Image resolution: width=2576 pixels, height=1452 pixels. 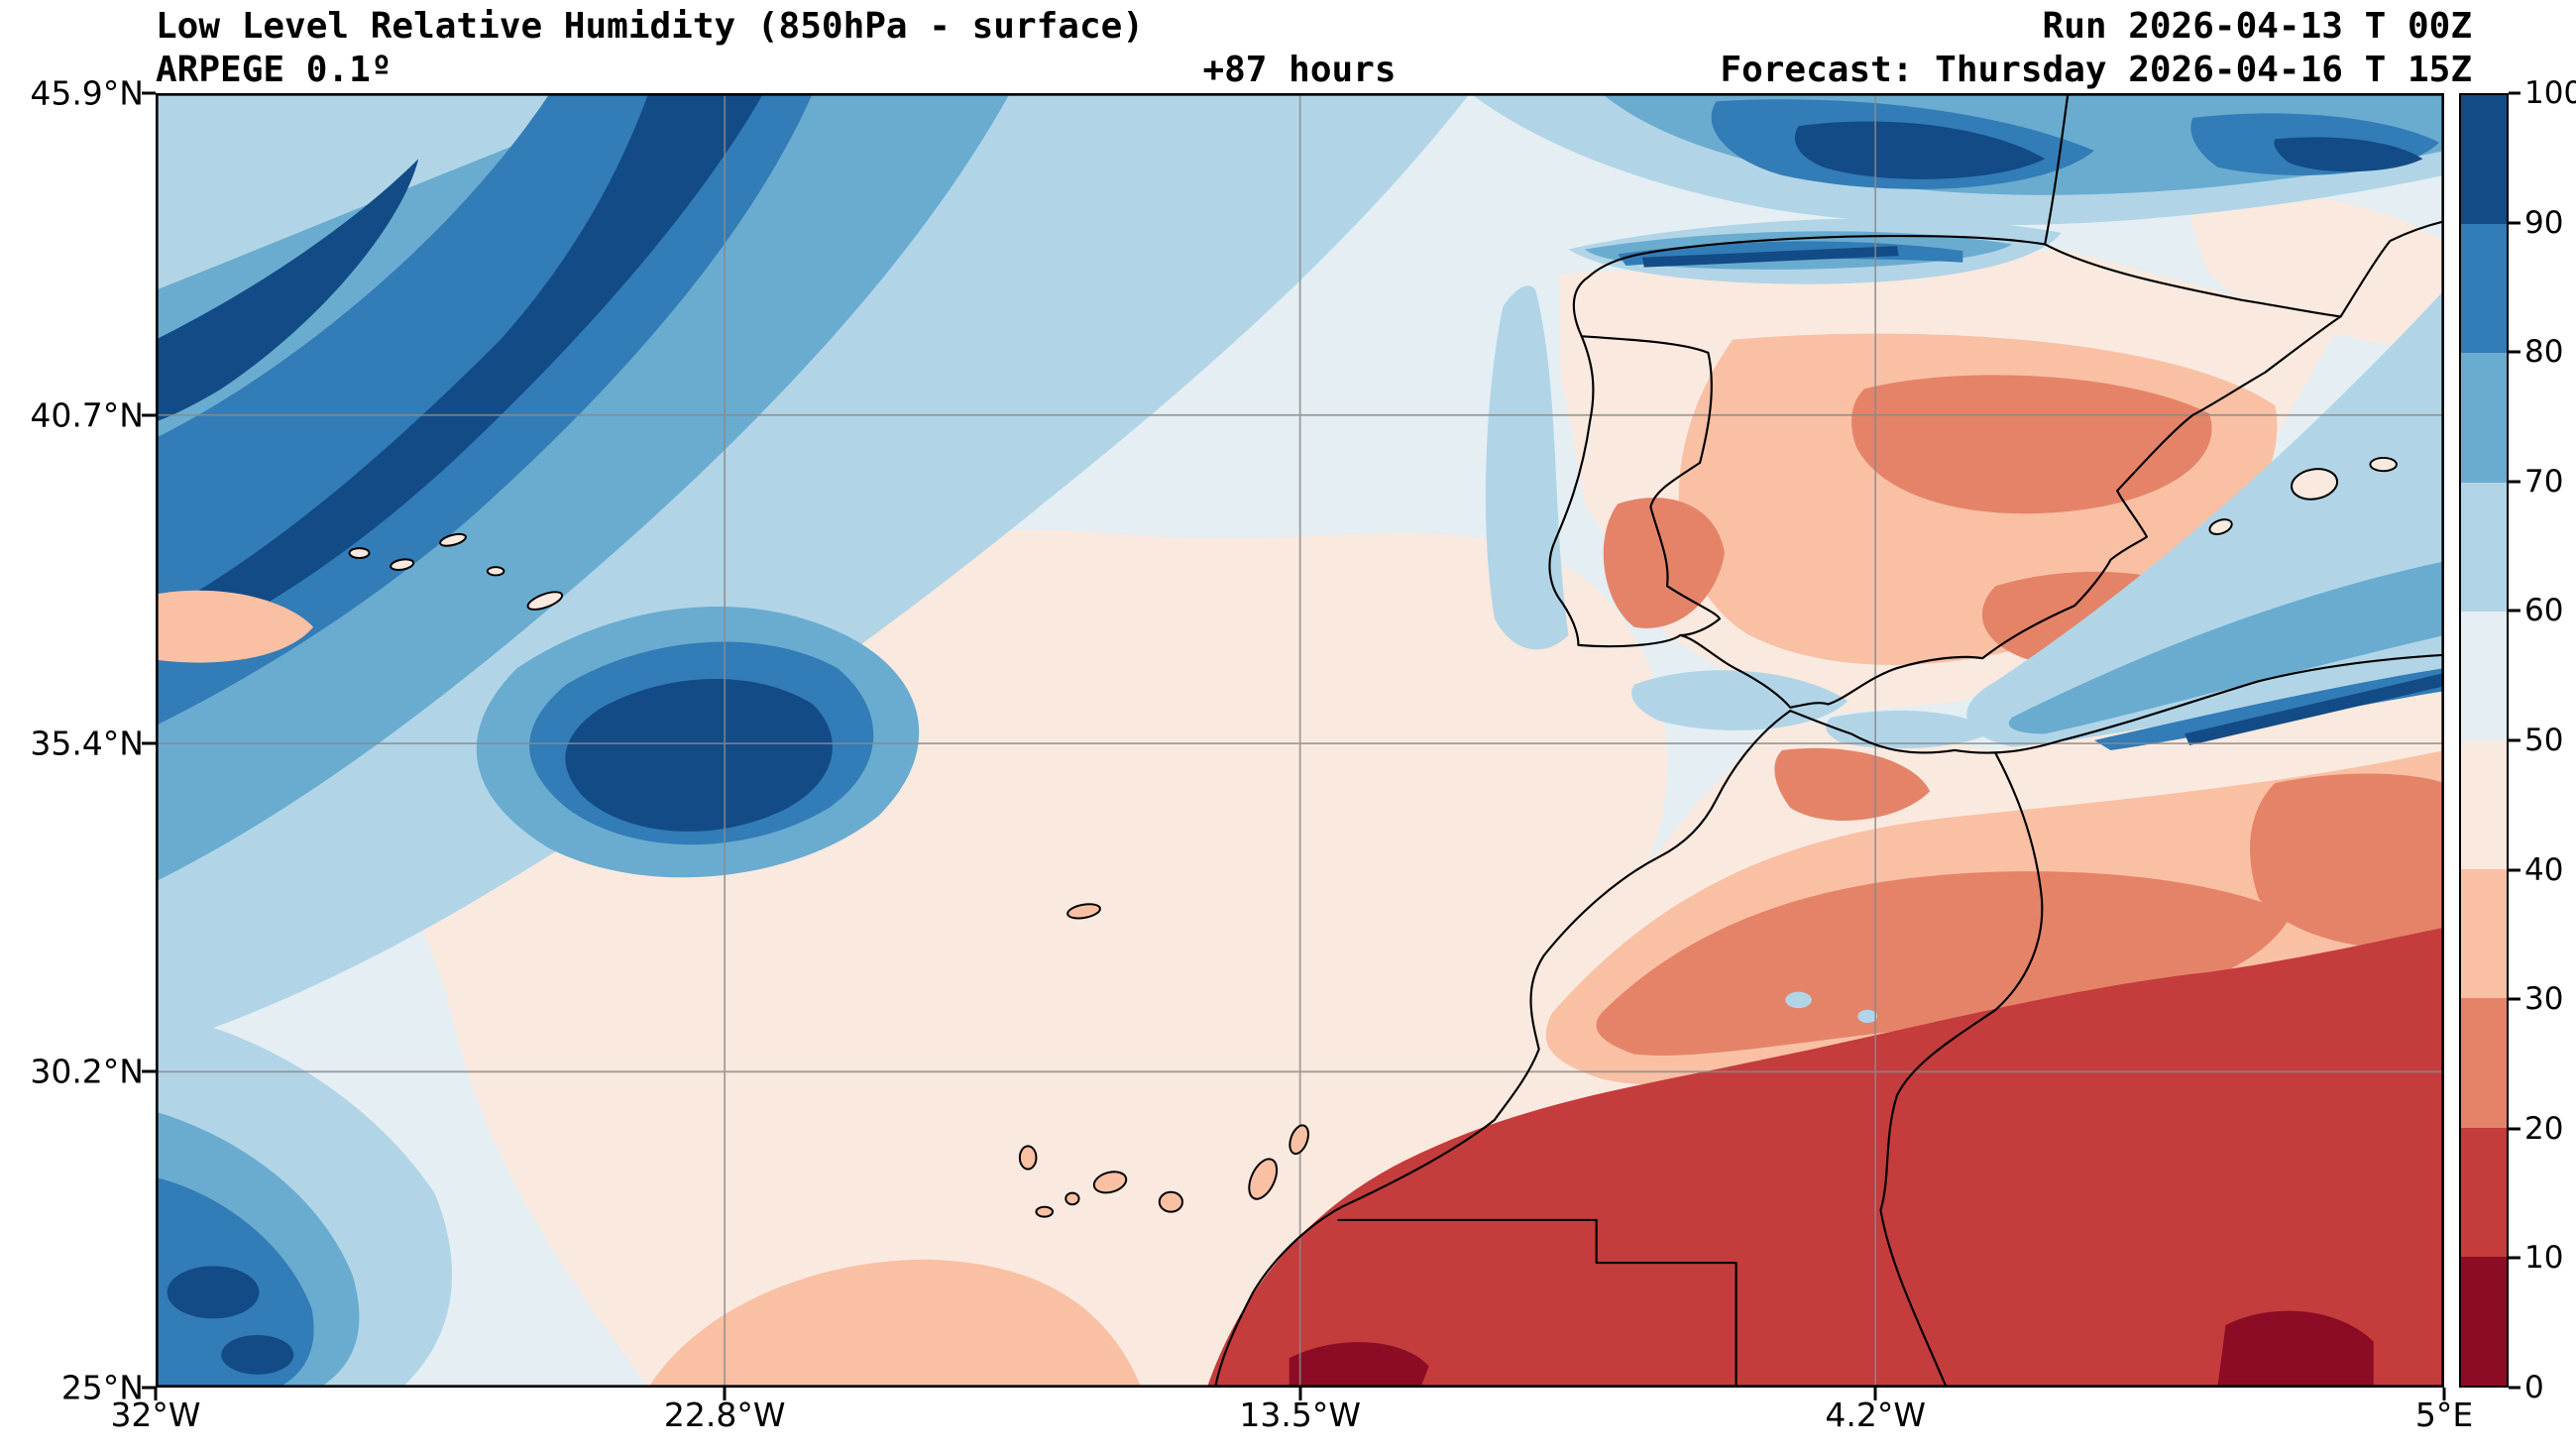 What do you see at coordinates (2444, 1415) in the screenshot?
I see `x-tick-label: 5°E` at bounding box center [2444, 1415].